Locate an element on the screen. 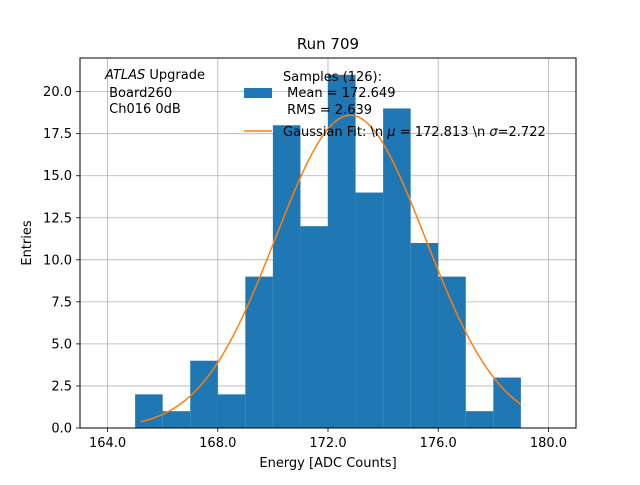  y-axis-label: Entries is located at coordinates (27, 243).